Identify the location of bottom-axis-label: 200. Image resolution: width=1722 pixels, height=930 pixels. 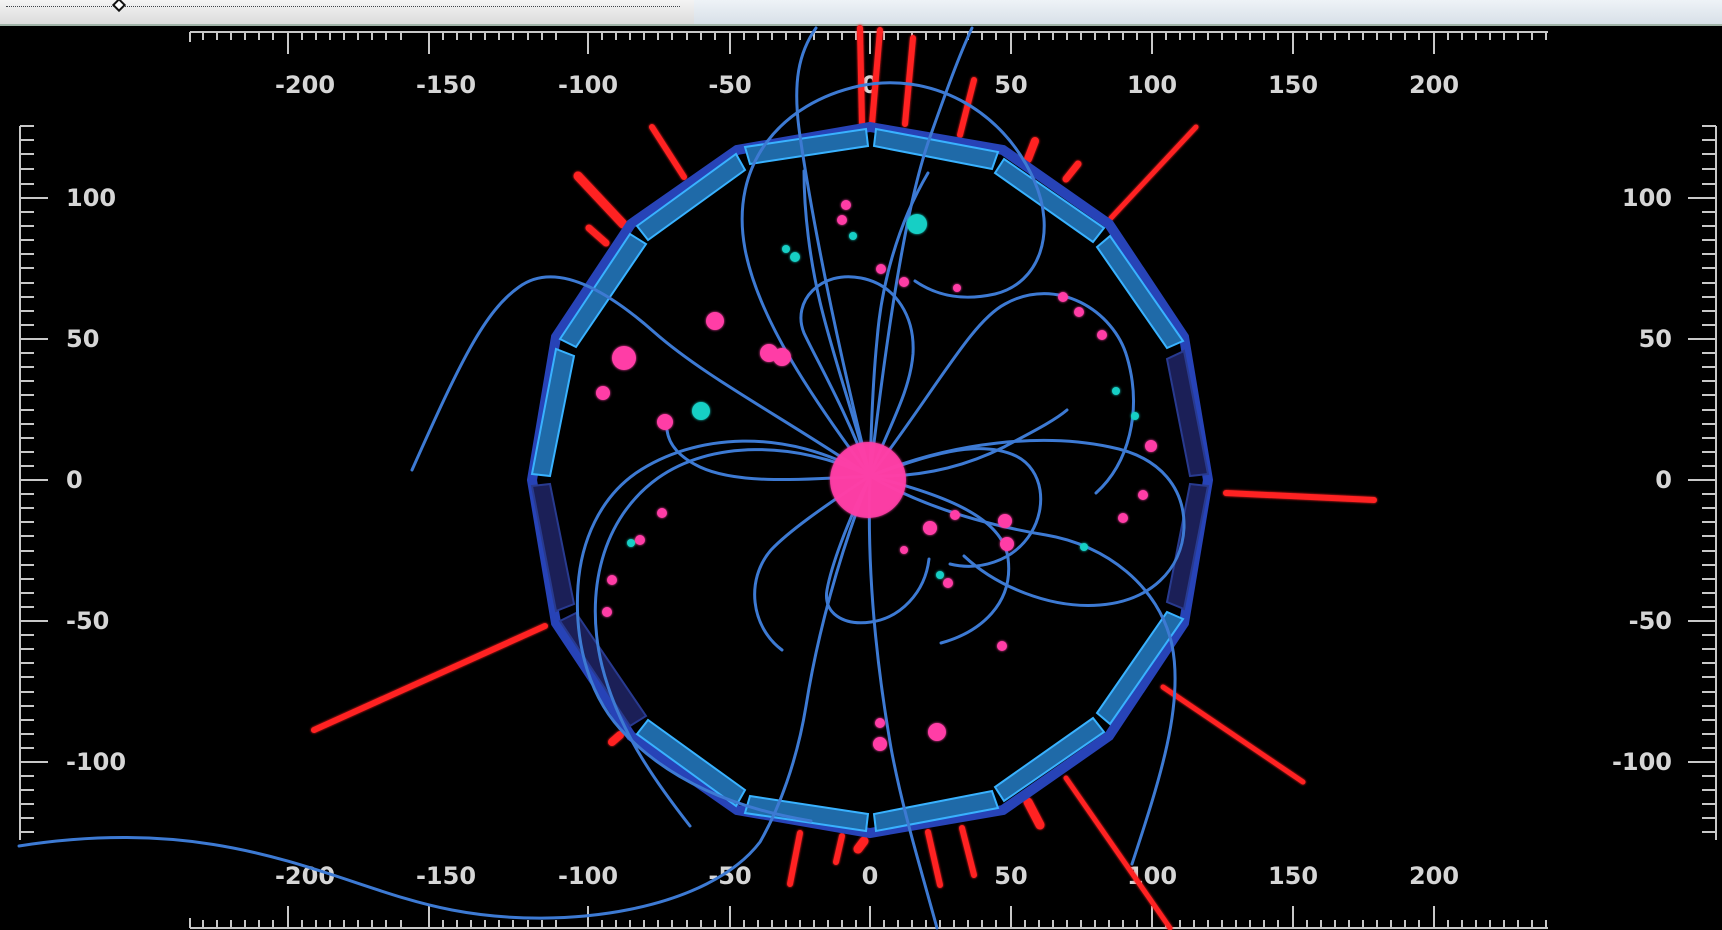
(1434, 876).